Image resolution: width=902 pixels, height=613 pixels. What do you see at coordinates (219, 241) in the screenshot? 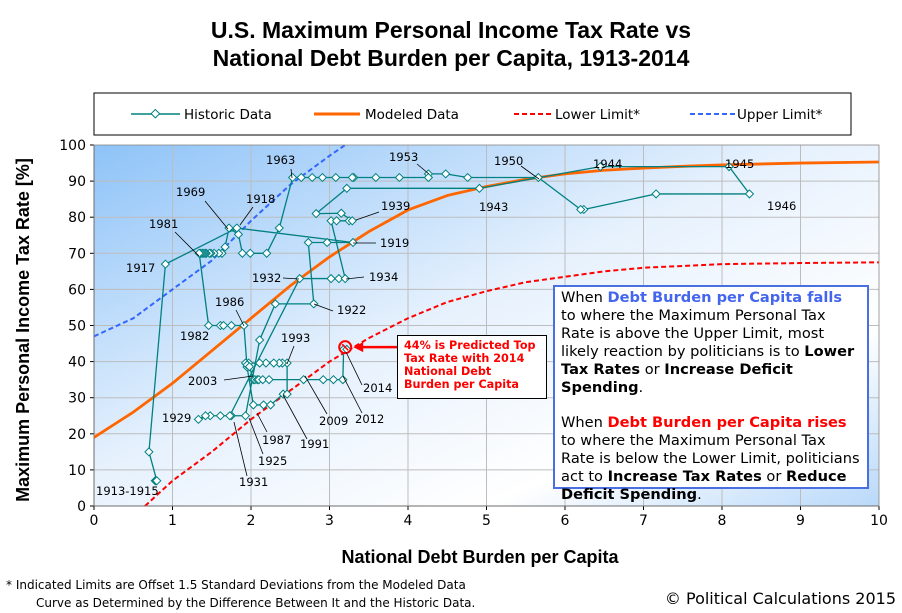
I see `upper-limit-line` at bounding box center [219, 241].